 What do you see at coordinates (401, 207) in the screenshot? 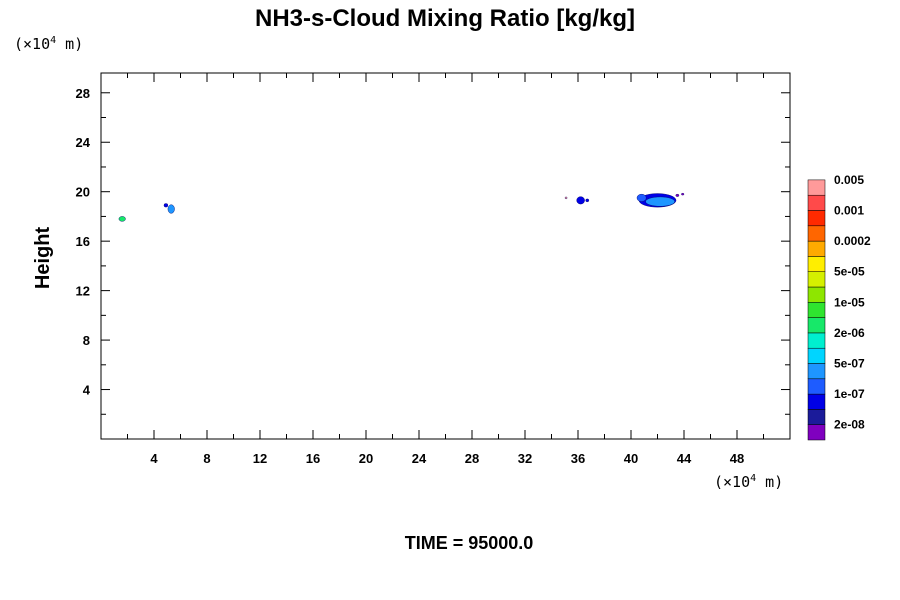
I see `cloud-features` at bounding box center [401, 207].